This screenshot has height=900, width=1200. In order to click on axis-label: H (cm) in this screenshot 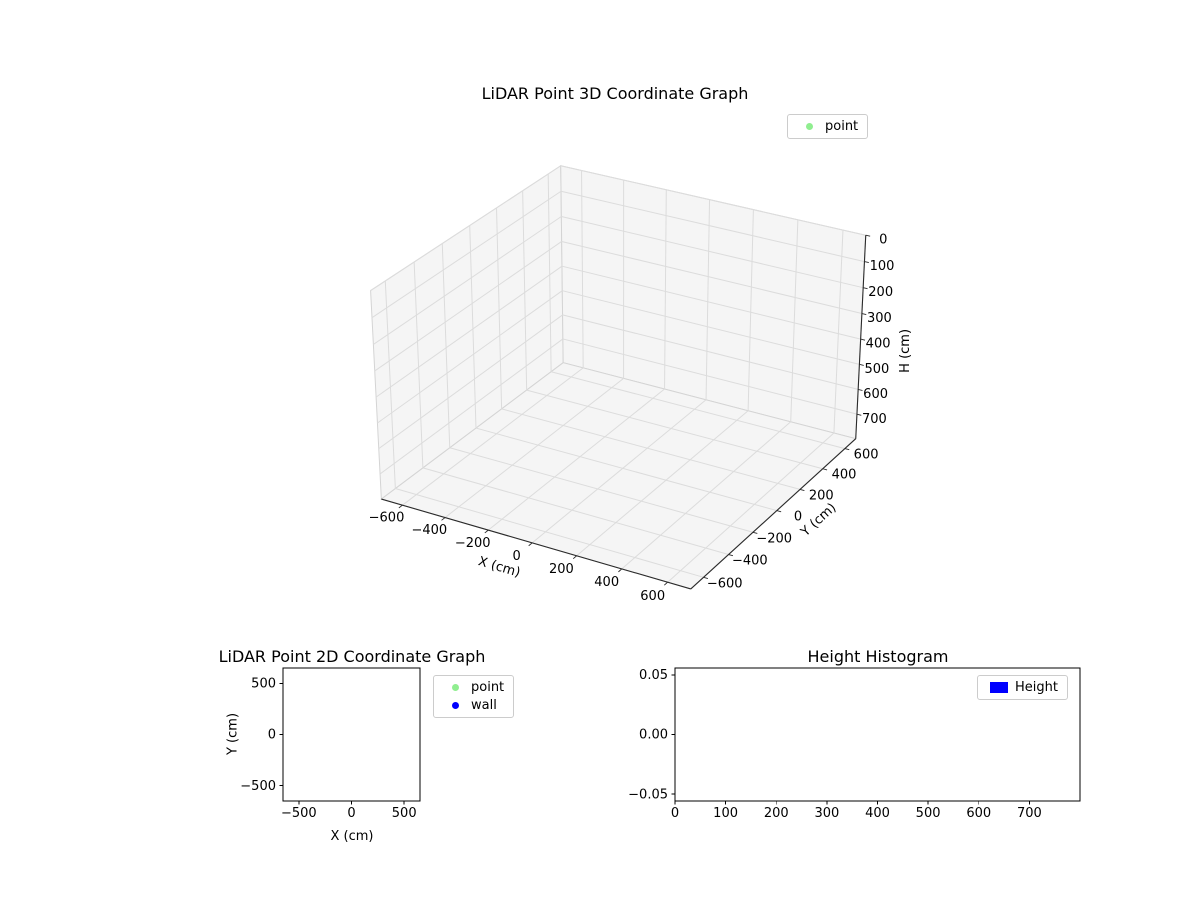, I will do `click(905, 351)`.